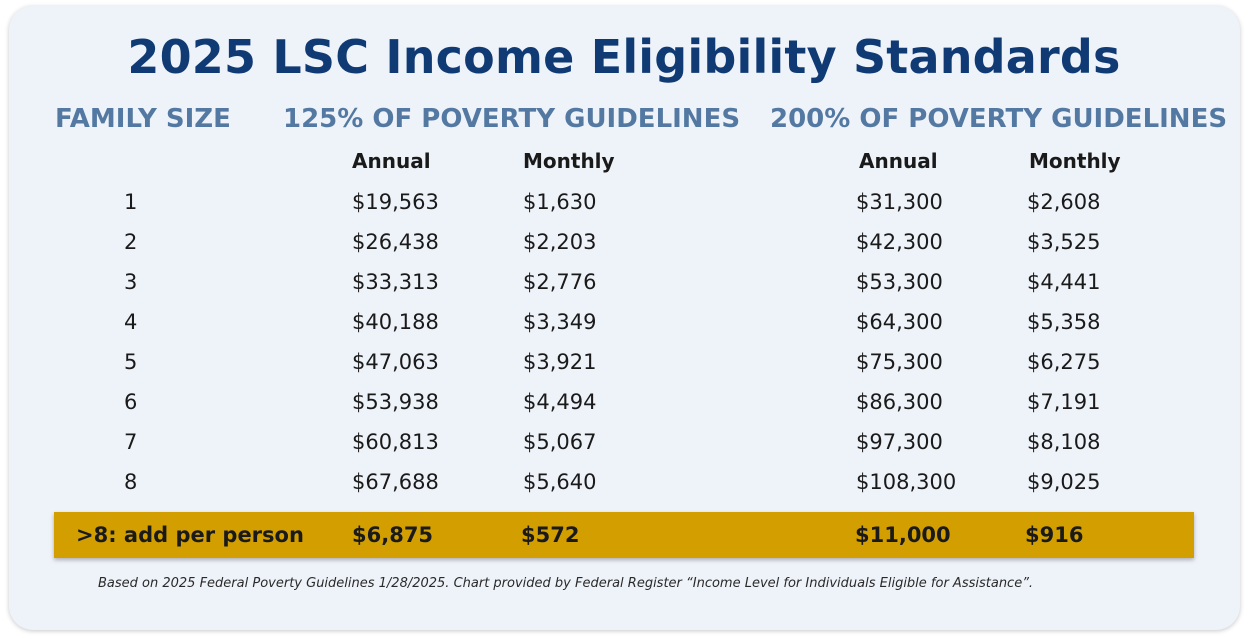 Image resolution: width=1248 pixels, height=641 pixels. Describe the element at coordinates (903, 535) in the screenshot. I see `additional-annual-200: $11,000` at that location.